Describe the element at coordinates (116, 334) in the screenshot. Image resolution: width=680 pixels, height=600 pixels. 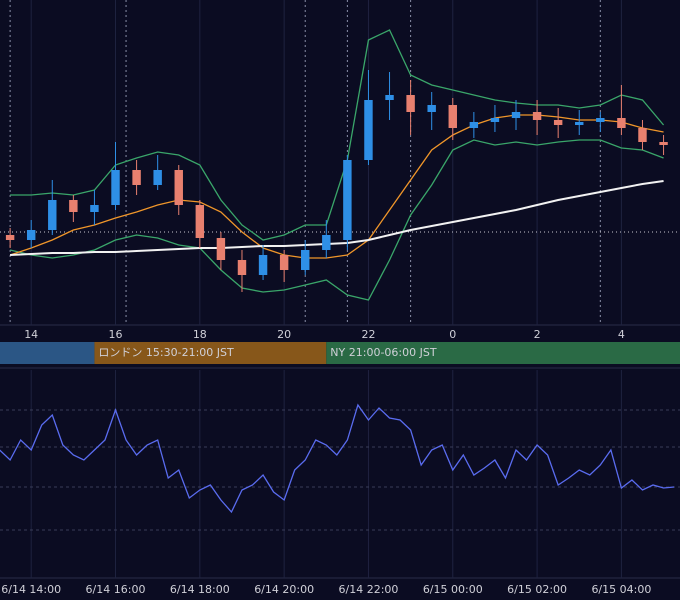
I see `x-tick-label: 16` at that location.